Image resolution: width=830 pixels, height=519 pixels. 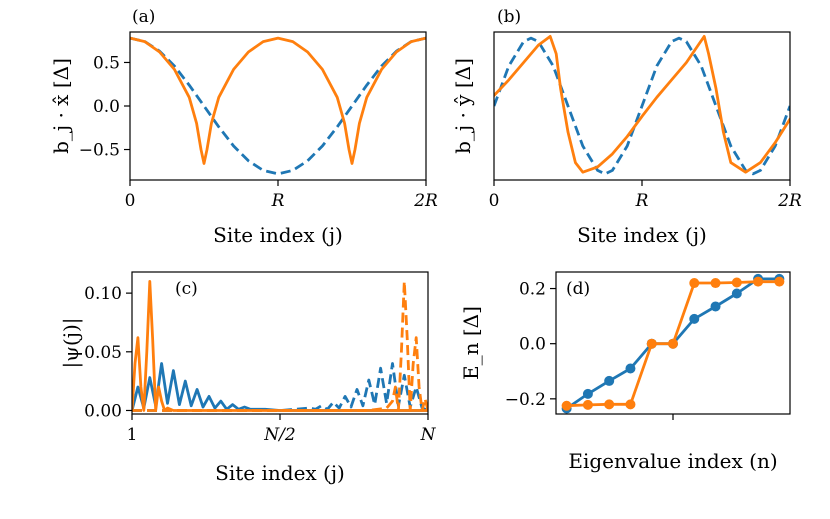 I want to click on panel-c-series-1-line, so click(x=280, y=387).